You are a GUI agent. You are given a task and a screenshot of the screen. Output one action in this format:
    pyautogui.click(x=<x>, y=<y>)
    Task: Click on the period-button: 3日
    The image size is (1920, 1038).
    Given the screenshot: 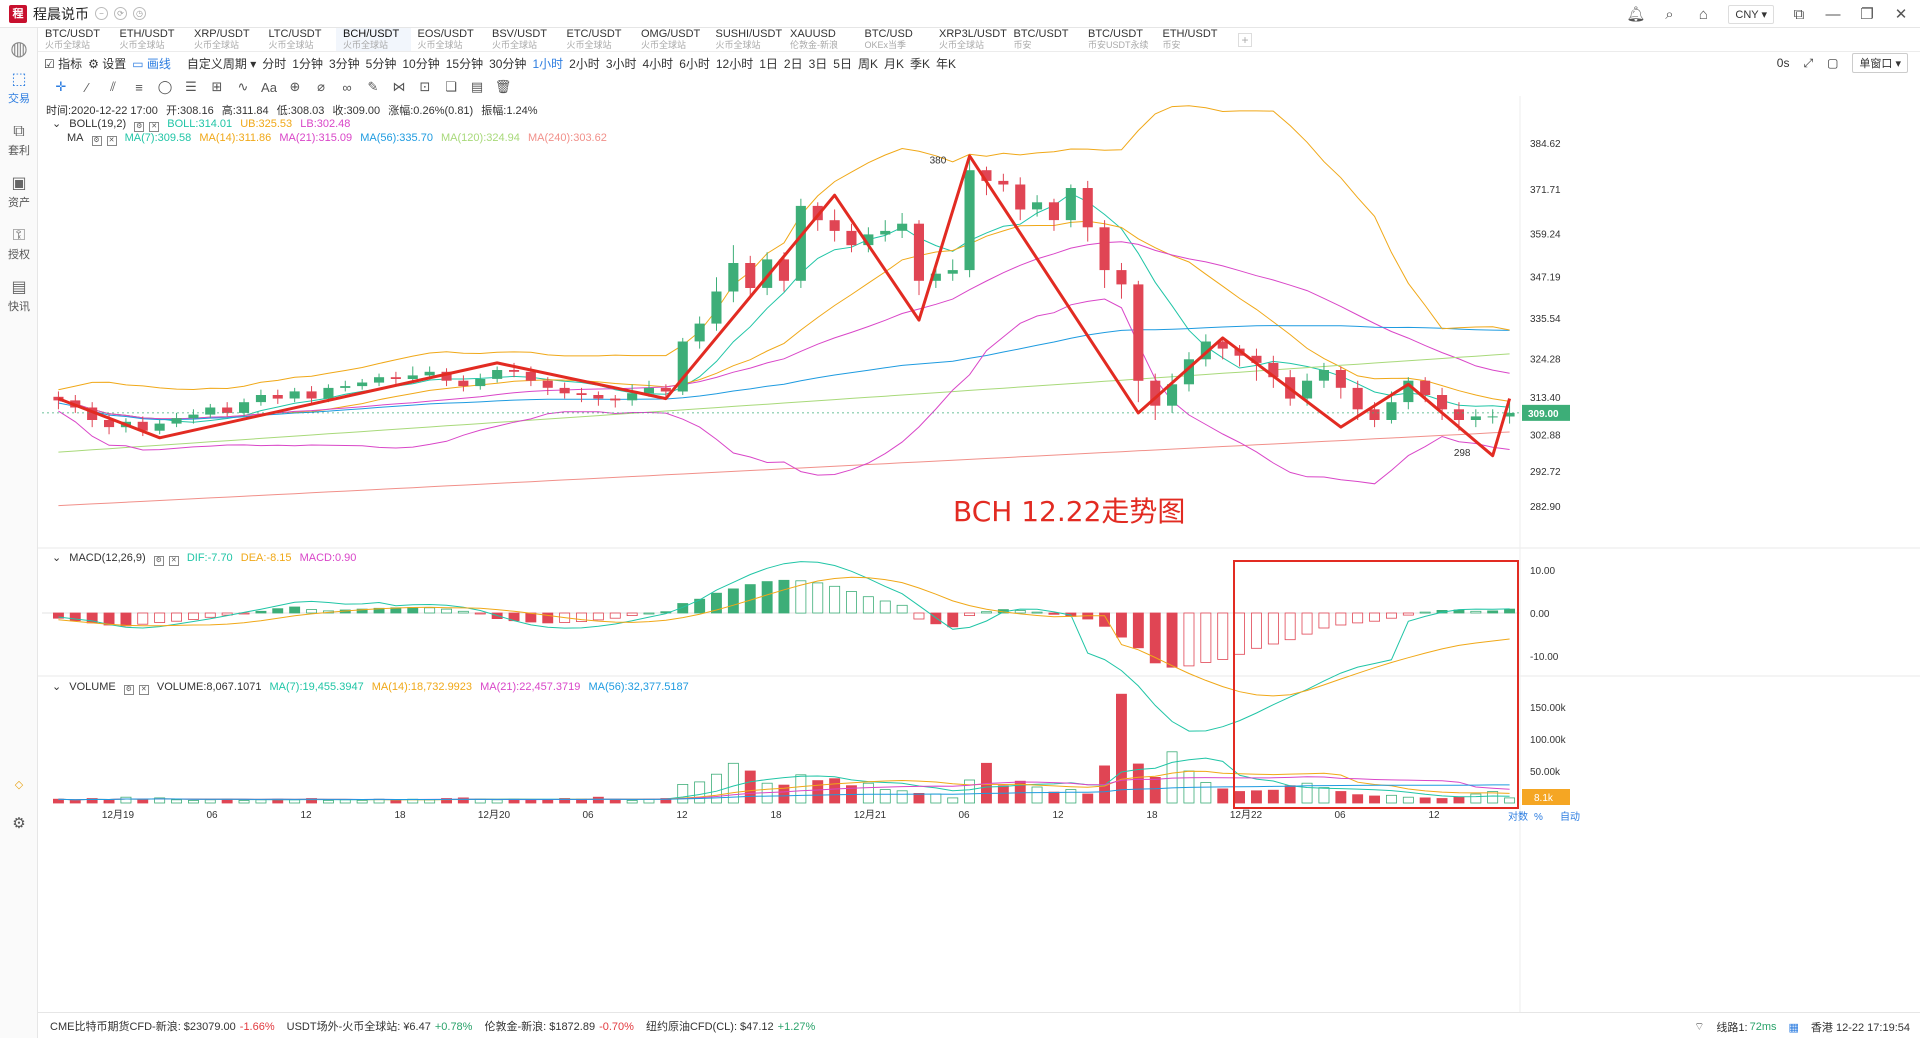 What is the action you would take?
    pyautogui.click(x=818, y=63)
    